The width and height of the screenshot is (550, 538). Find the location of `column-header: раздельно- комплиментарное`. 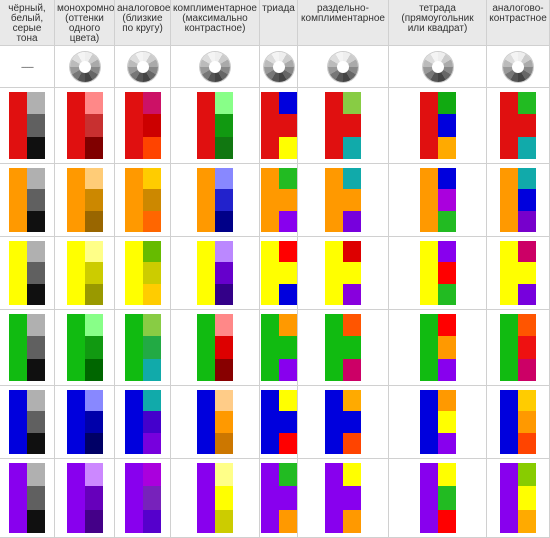

column-header: раздельно- комплиментарное is located at coordinates (343, 23).